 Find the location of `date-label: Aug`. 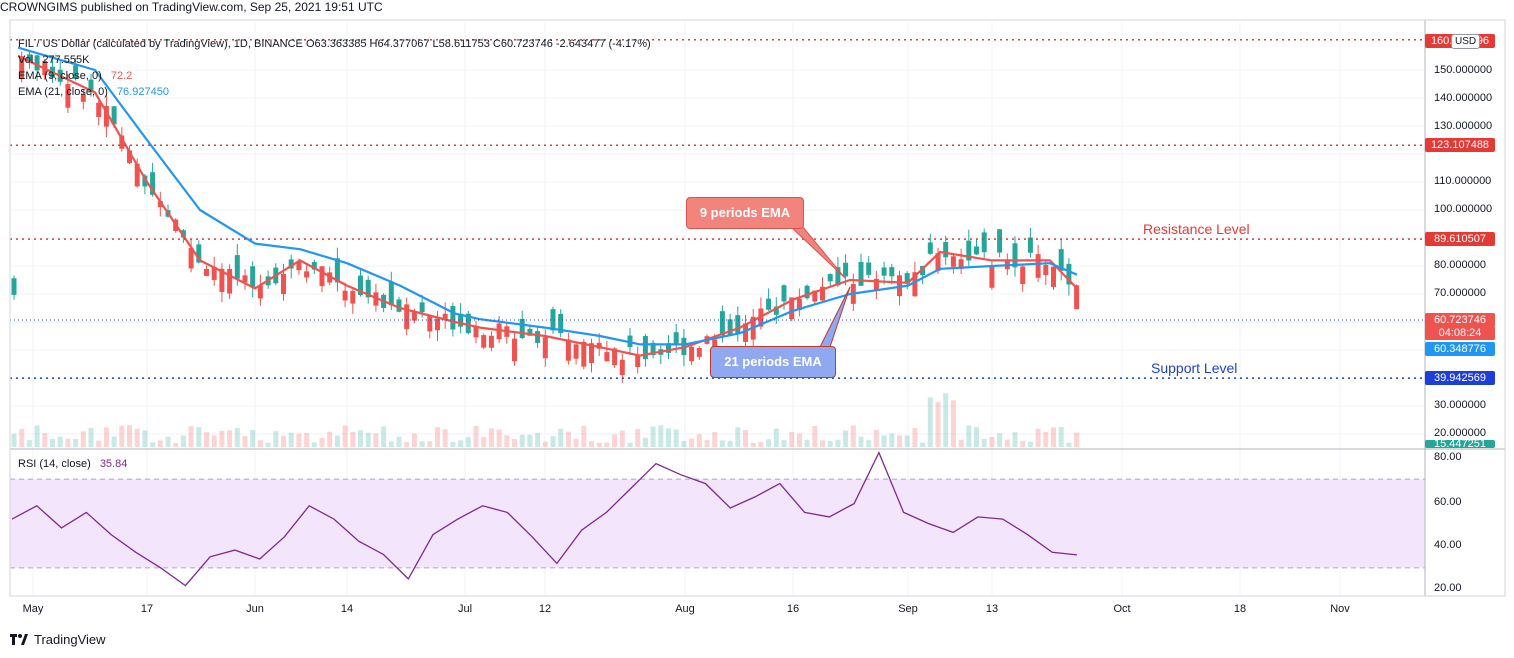

date-label: Aug is located at coordinates (685, 609).